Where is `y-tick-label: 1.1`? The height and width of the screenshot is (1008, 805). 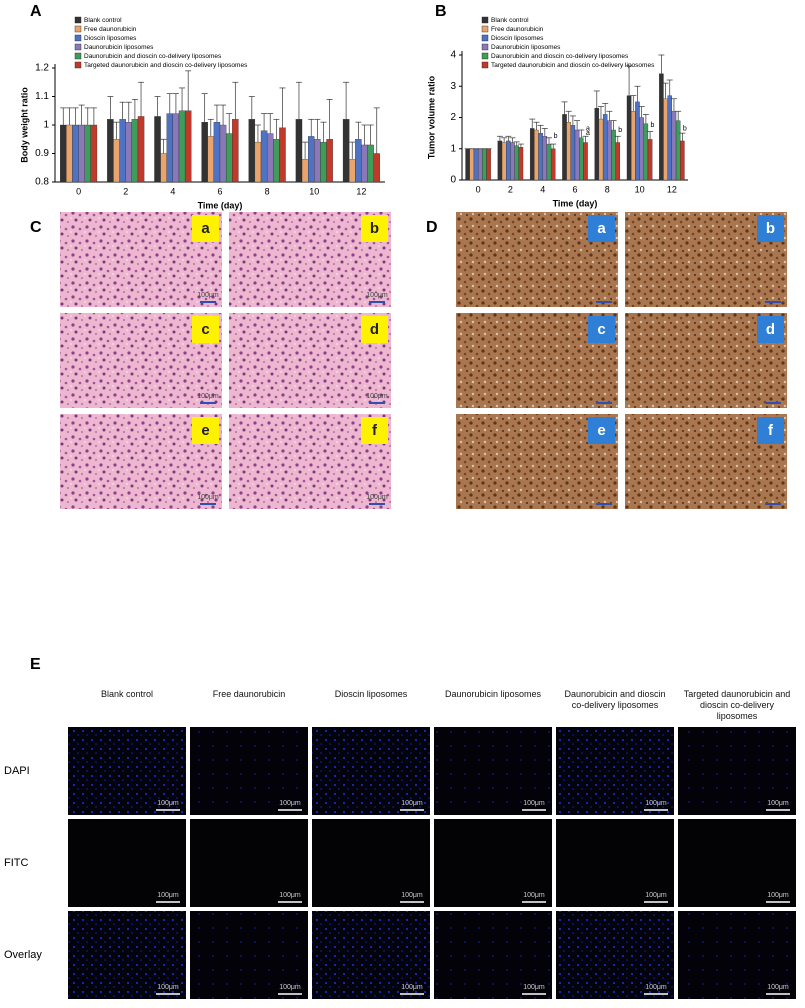 y-tick-label: 1.1 is located at coordinates (42, 96).